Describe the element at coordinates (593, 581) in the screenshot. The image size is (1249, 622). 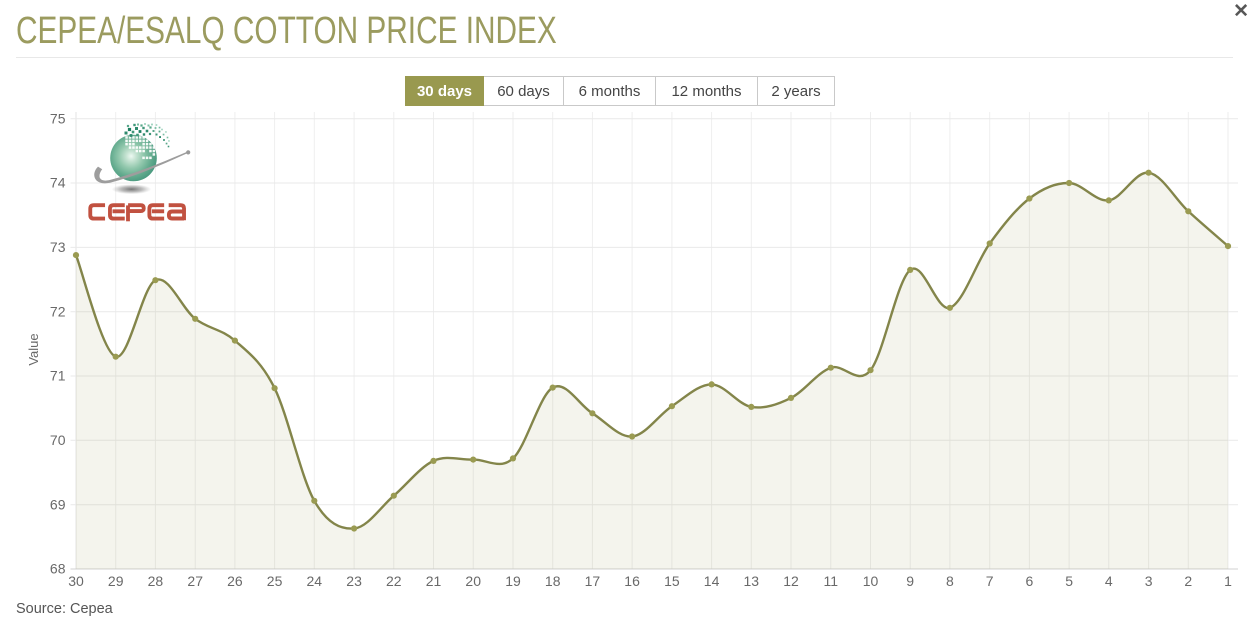
I see `svg-text: 17` at that location.